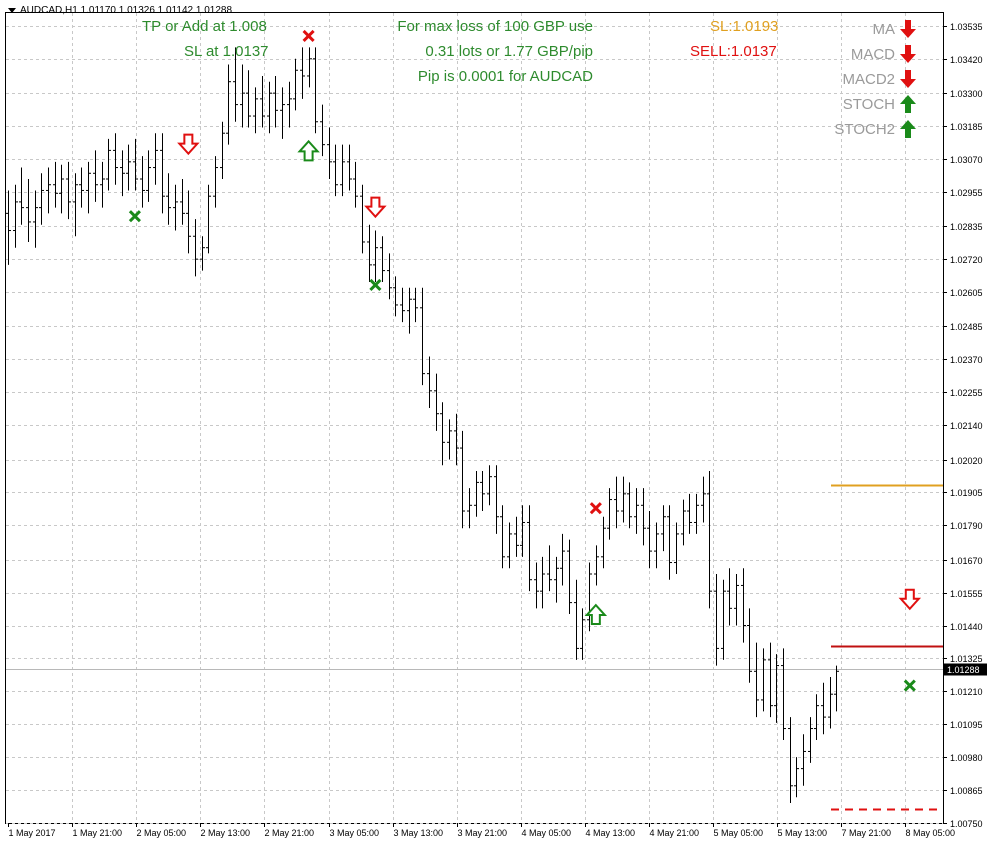 The width and height of the screenshot is (993, 843). Describe the element at coordinates (483, 833) in the screenshot. I see `x-tick-label: 3 May 21:00` at that location.